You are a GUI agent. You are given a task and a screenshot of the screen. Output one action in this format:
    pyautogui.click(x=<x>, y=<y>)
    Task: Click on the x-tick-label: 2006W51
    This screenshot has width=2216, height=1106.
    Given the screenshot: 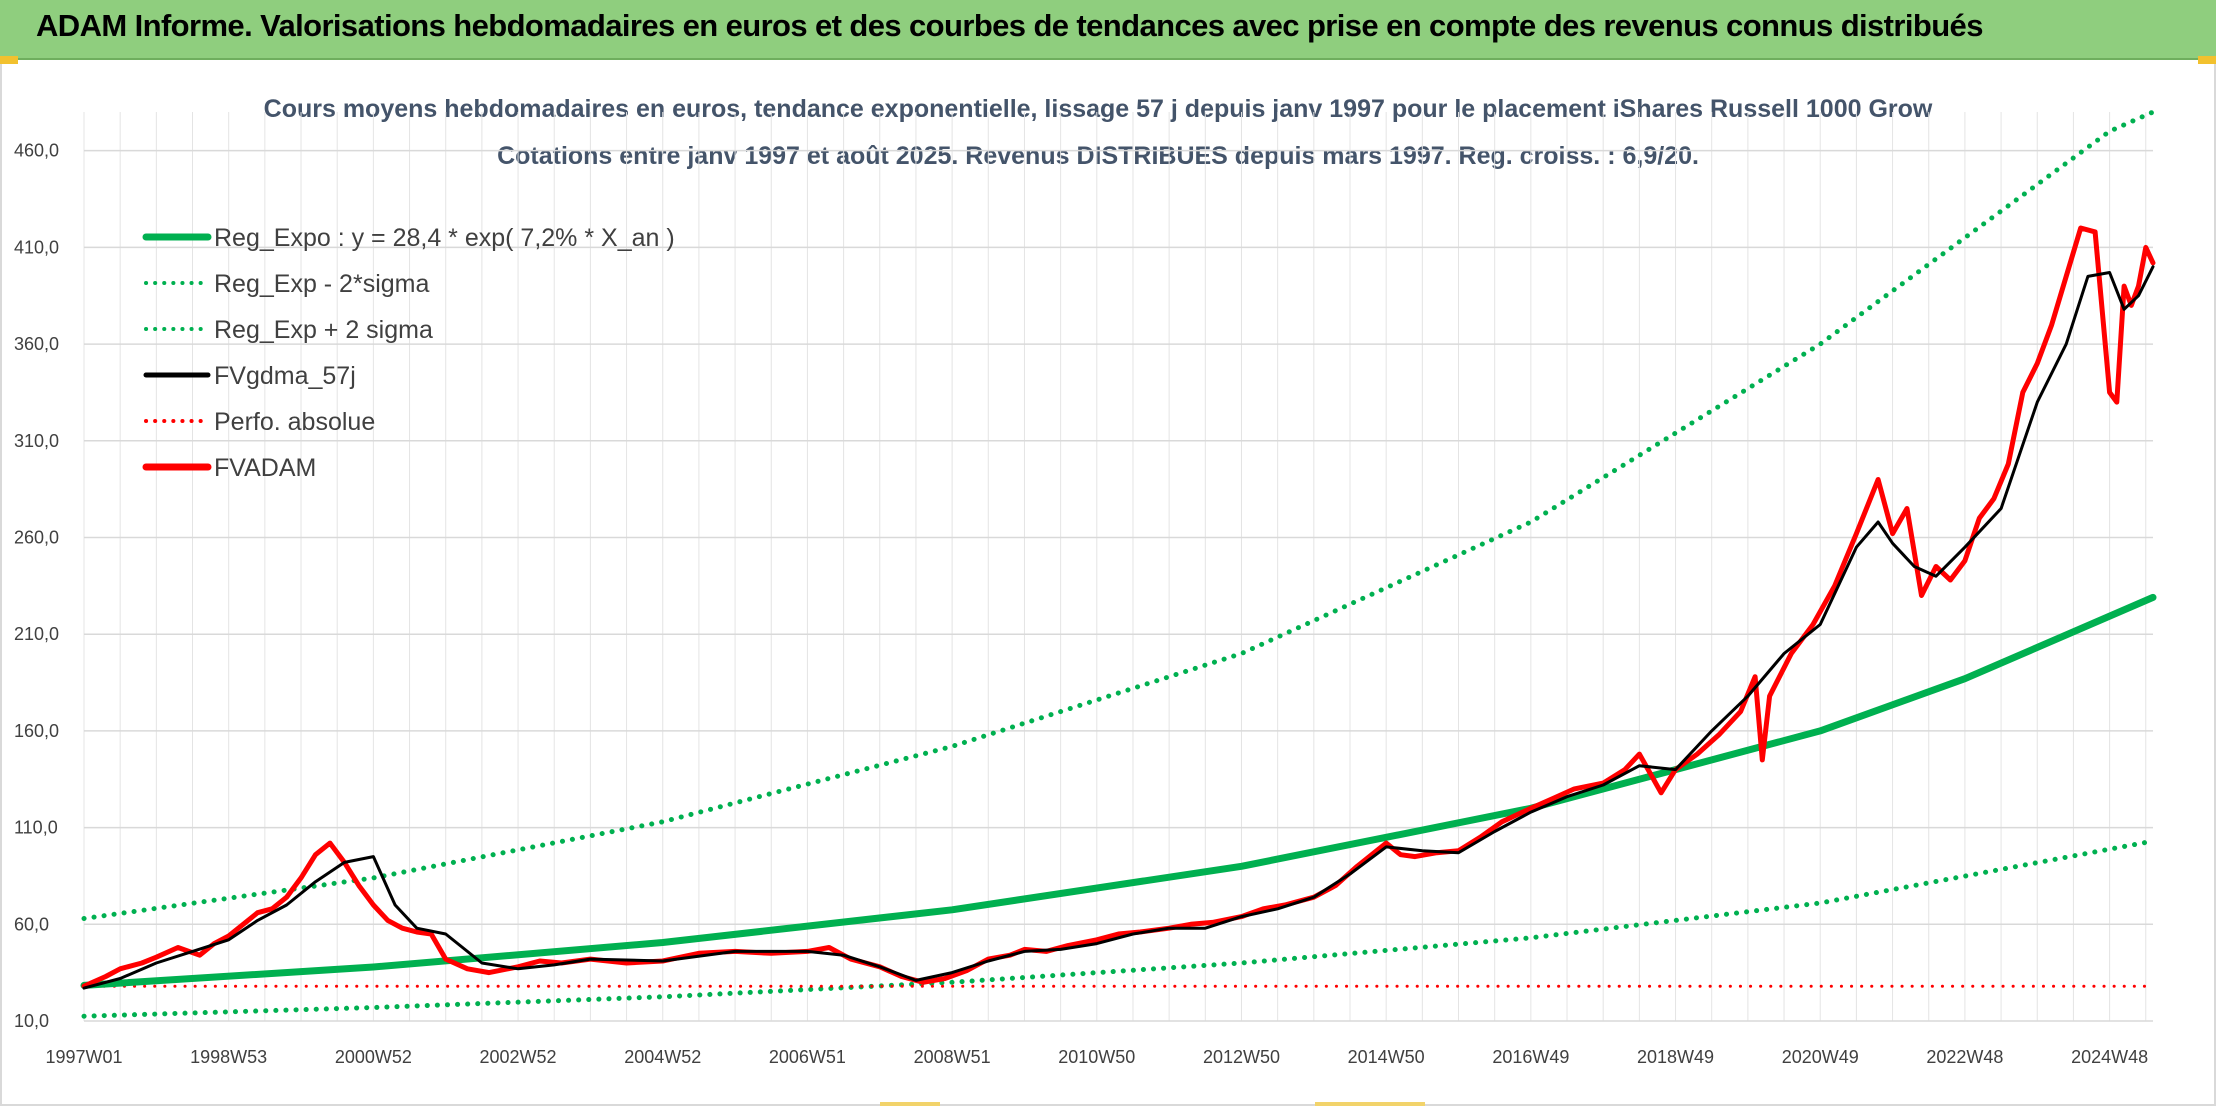 What is the action you would take?
    pyautogui.click(x=807, y=1057)
    